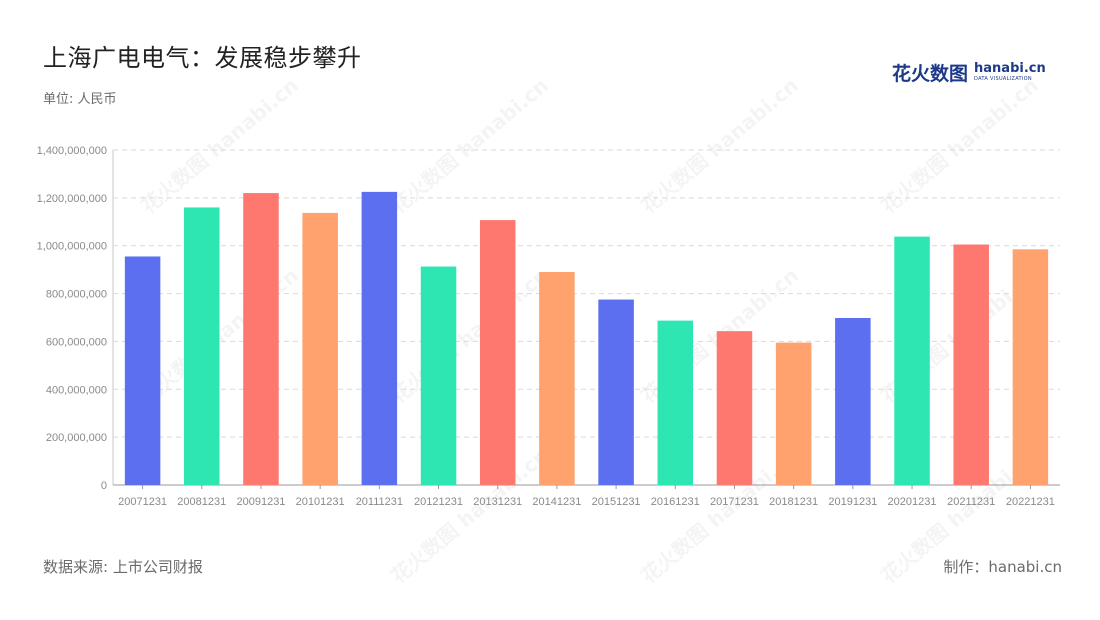 Image resolution: width=1100 pixels, height=620 pixels. Describe the element at coordinates (1002, 567) in the screenshot. I see `credit-text: 制作：hanabi.cn` at that location.